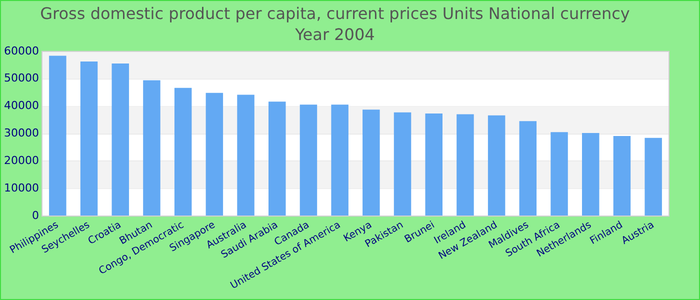  What do you see at coordinates (334, 34) in the screenshot?
I see `chart-subtitle: Year 2004` at bounding box center [334, 34].